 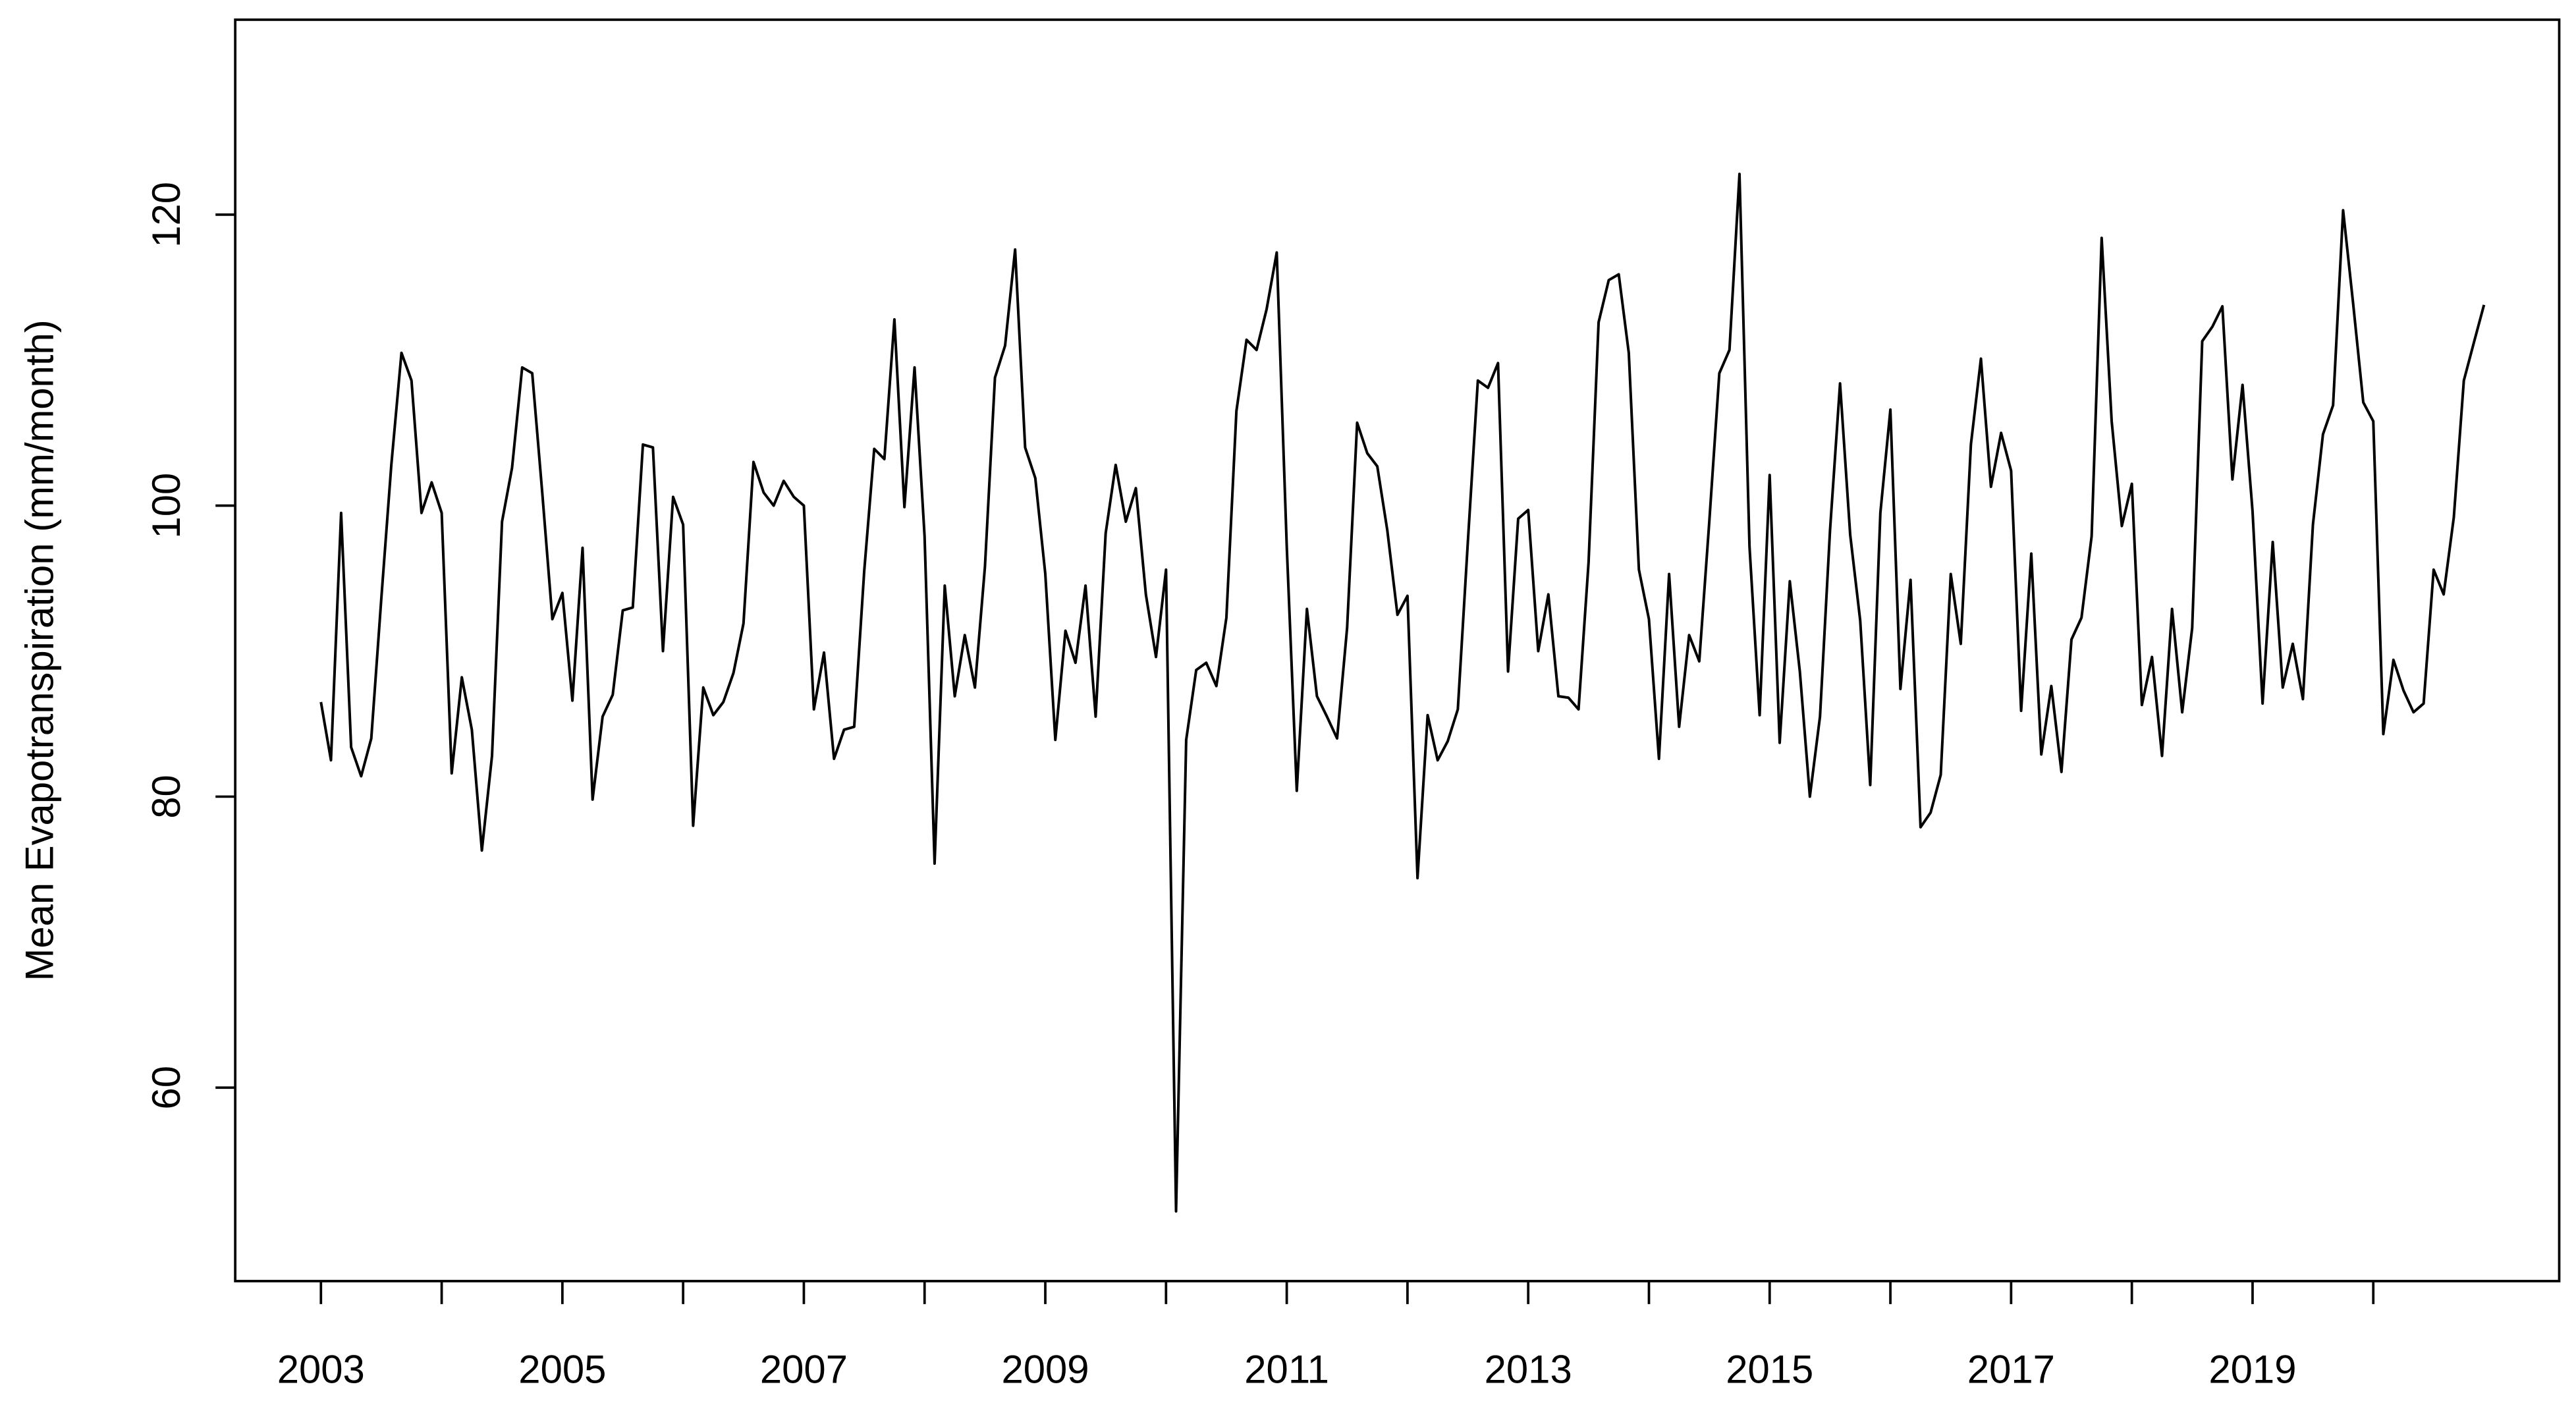 What do you see at coordinates (166, 1088) in the screenshot?
I see `y-tick-label: 60` at bounding box center [166, 1088].